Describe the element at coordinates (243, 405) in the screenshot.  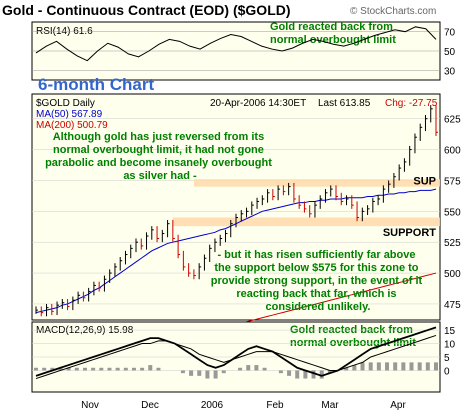
I see `x-axis-labels: Nov Dec 2006 Feb Mar Apr` at that location.